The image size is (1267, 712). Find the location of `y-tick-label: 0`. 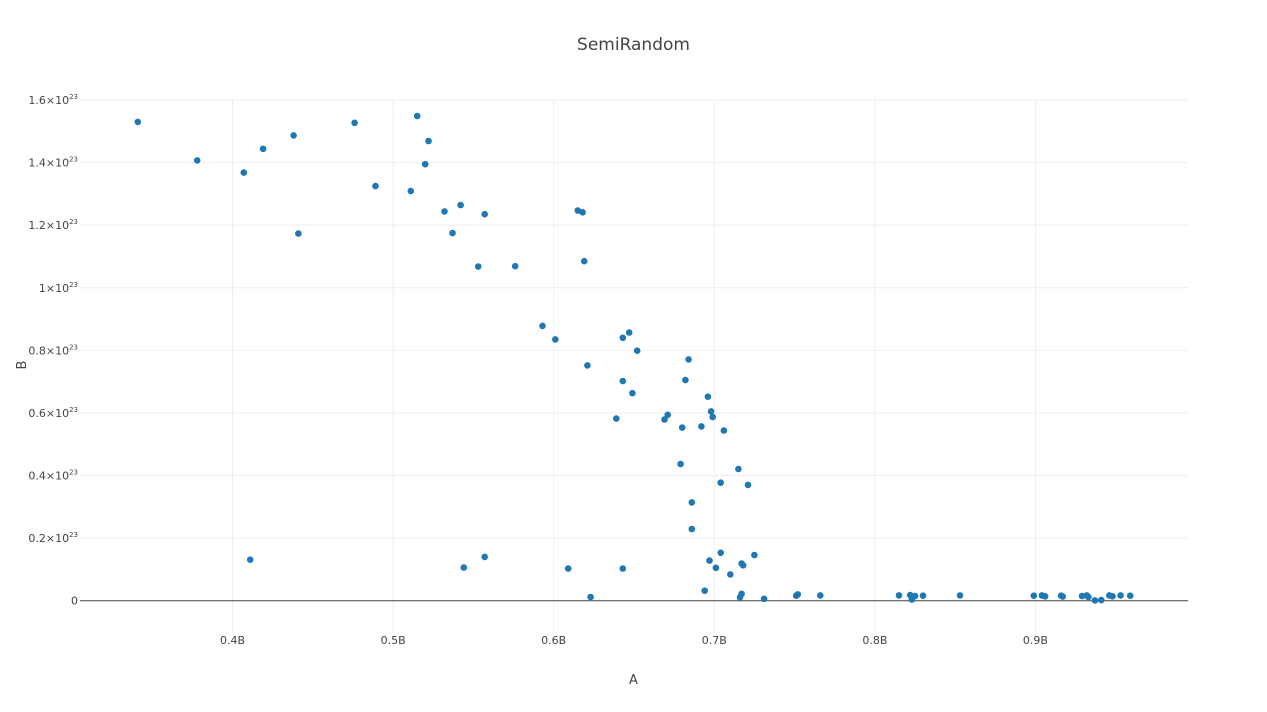

y-tick-label: 0 is located at coordinates (74, 601).